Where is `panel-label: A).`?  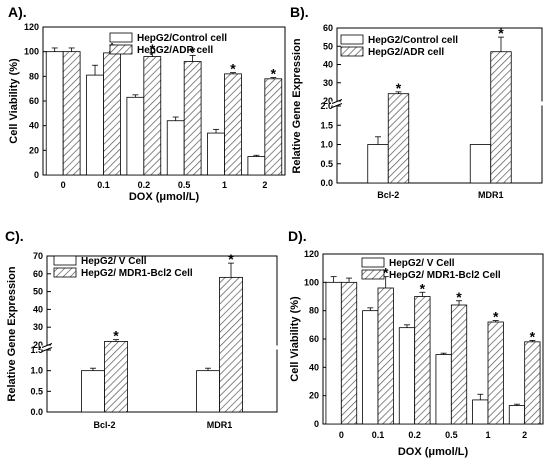 panel-label: A). is located at coordinates (17, 12).